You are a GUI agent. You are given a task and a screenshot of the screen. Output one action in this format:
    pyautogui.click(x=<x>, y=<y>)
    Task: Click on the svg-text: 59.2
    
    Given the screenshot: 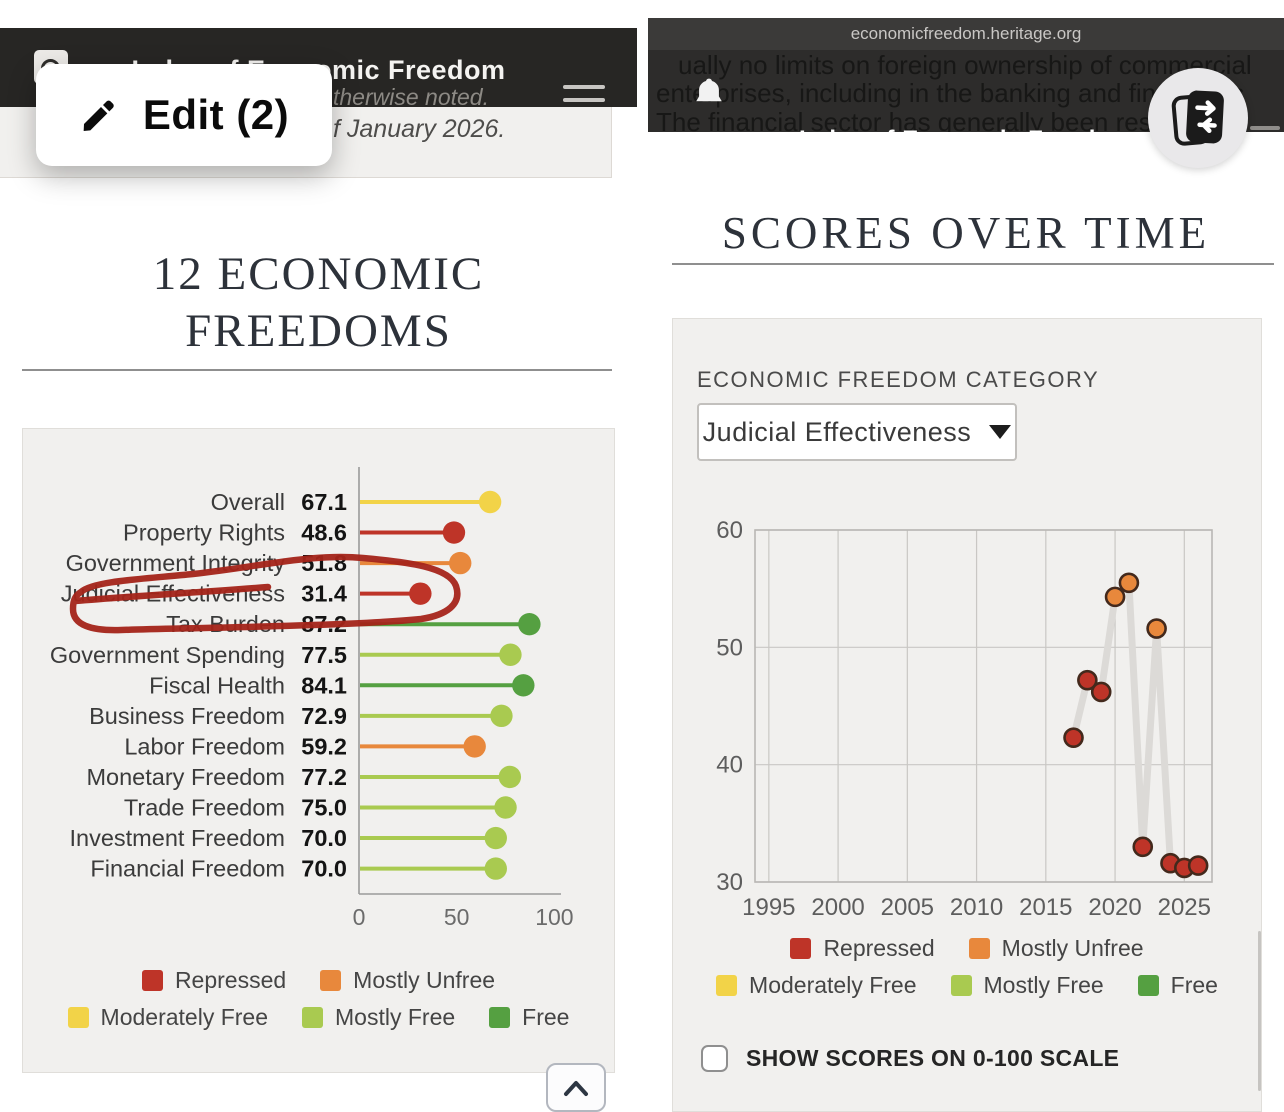 What is the action you would take?
    pyautogui.click(x=324, y=746)
    